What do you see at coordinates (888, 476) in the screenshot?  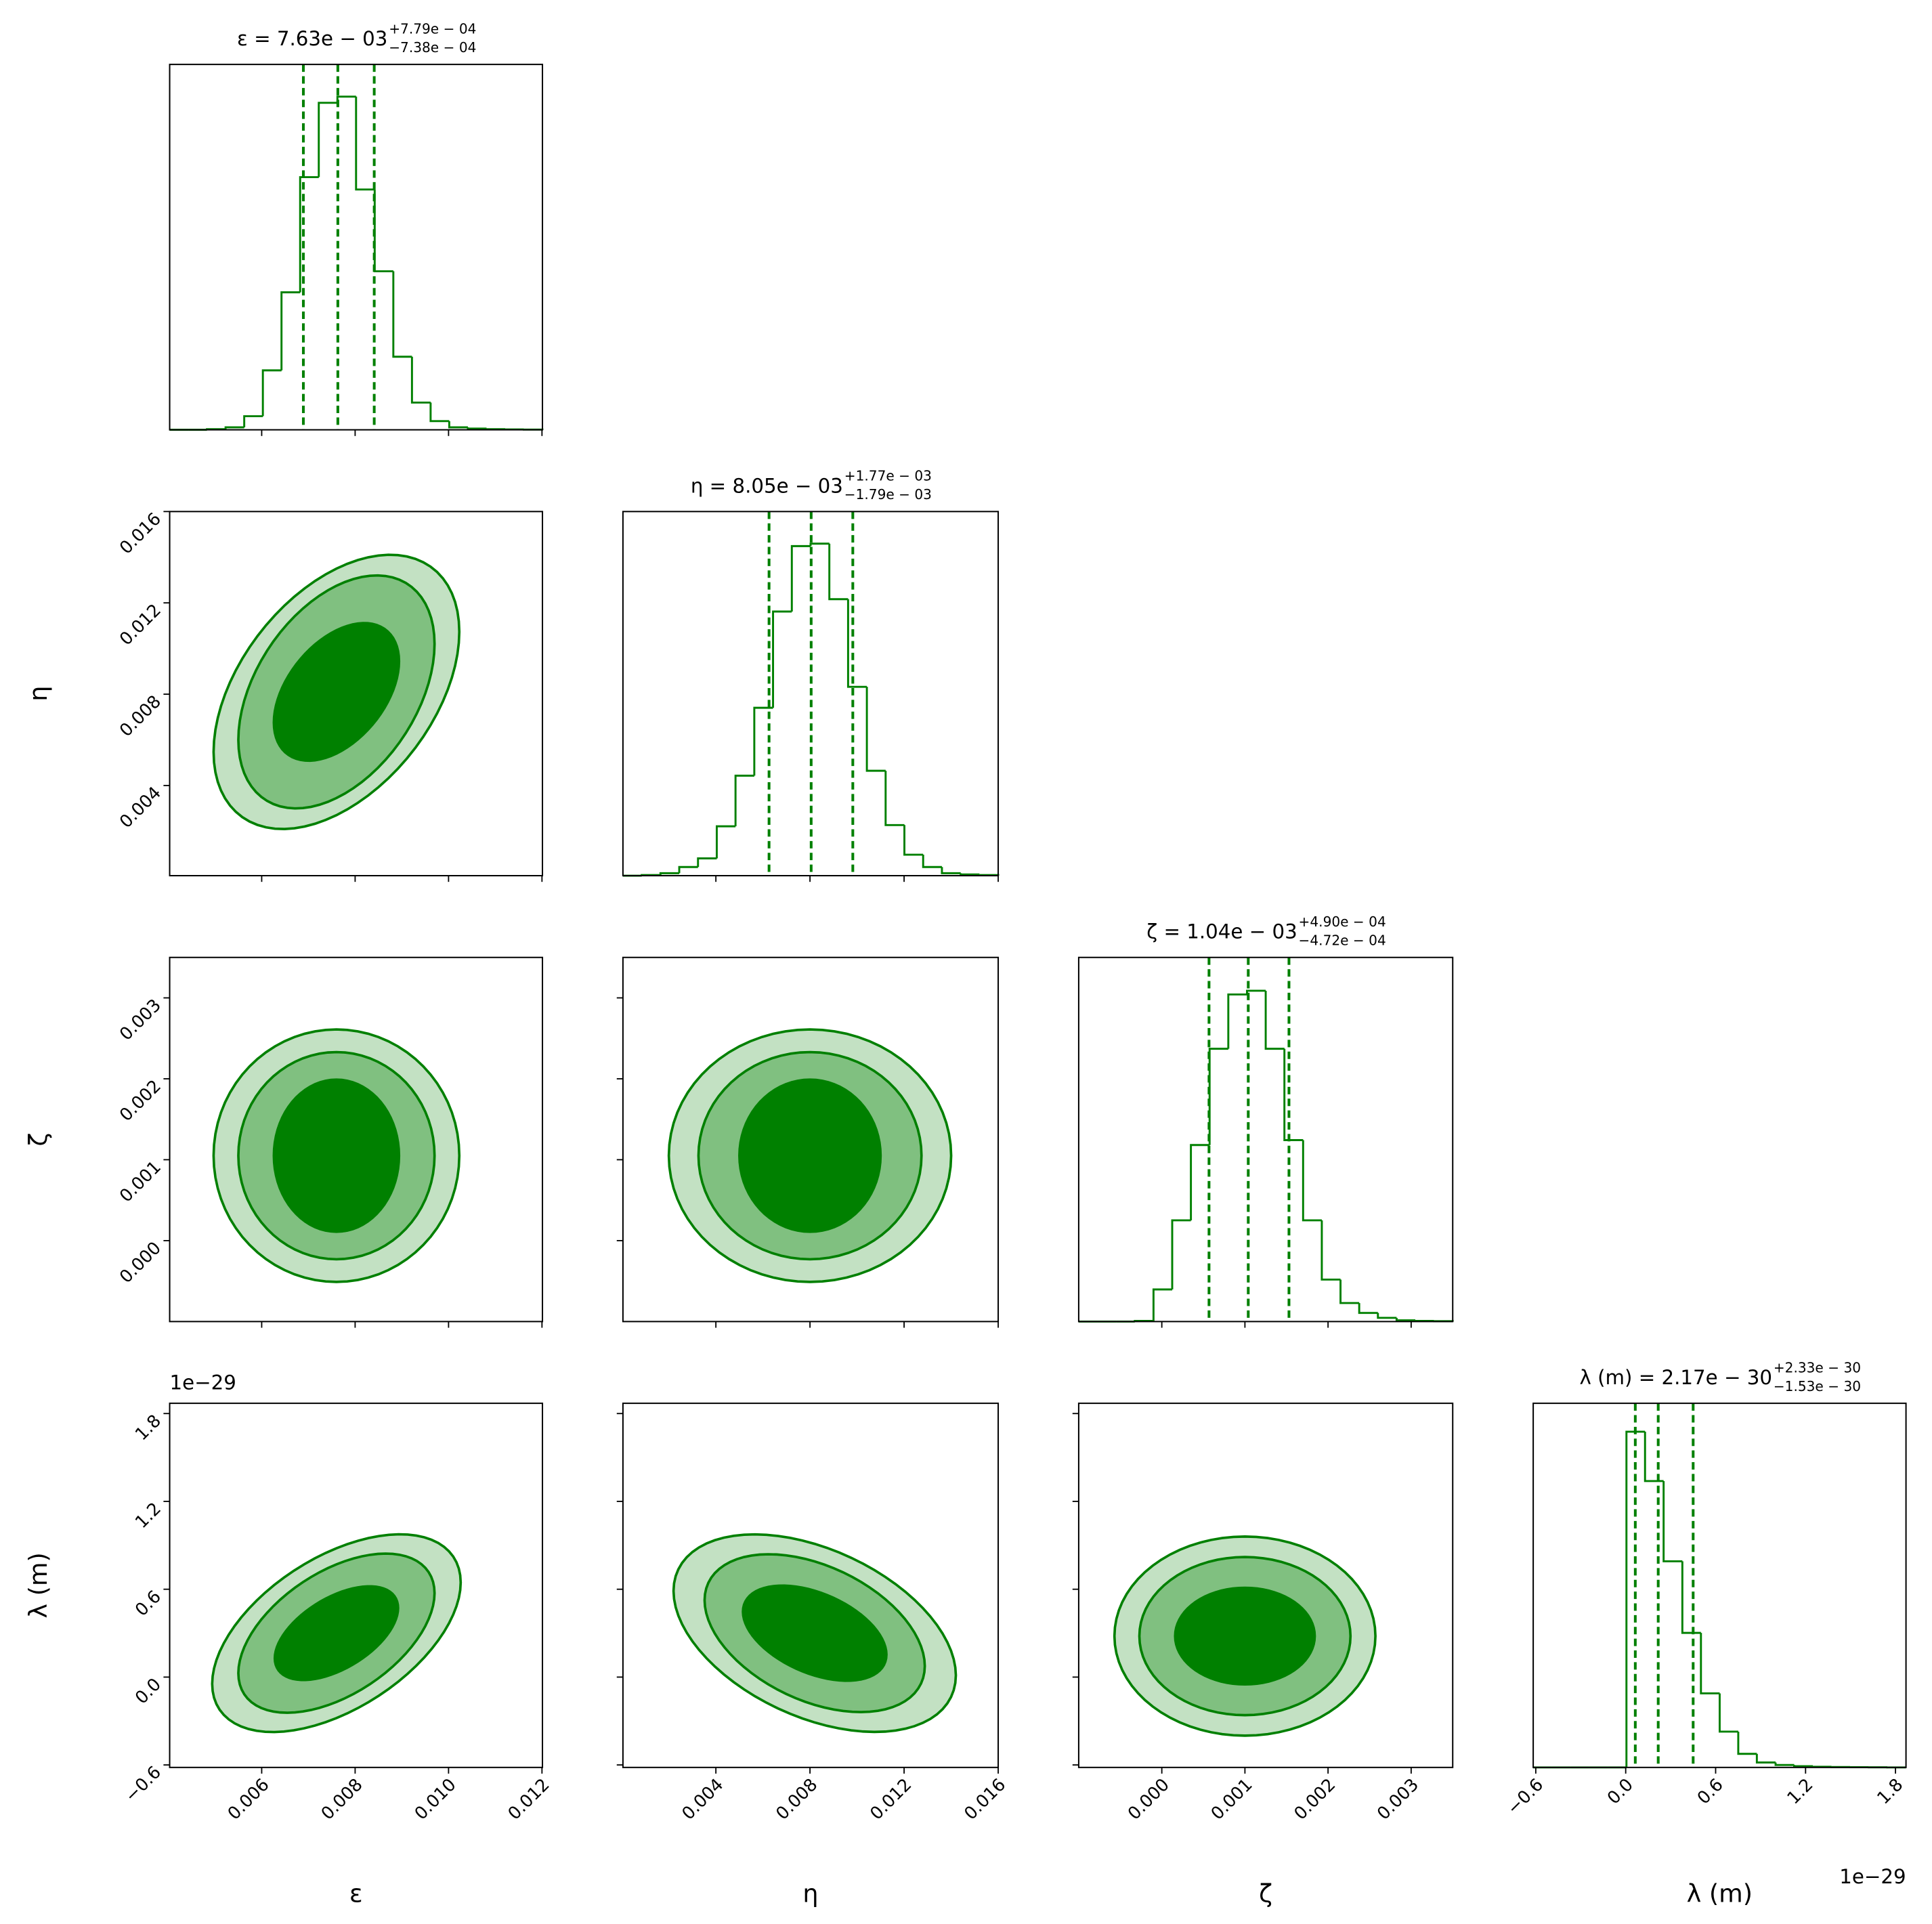 I see `title-upper: +1.77e − 03` at bounding box center [888, 476].